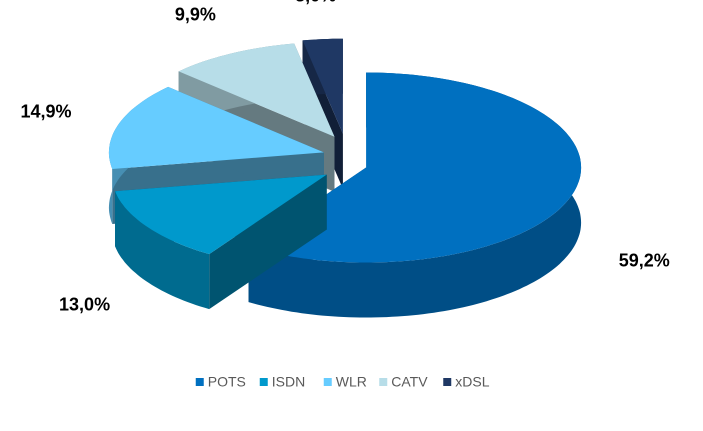 The width and height of the screenshot is (703, 431). I want to click on data-label: 9,9%, so click(195, 15).